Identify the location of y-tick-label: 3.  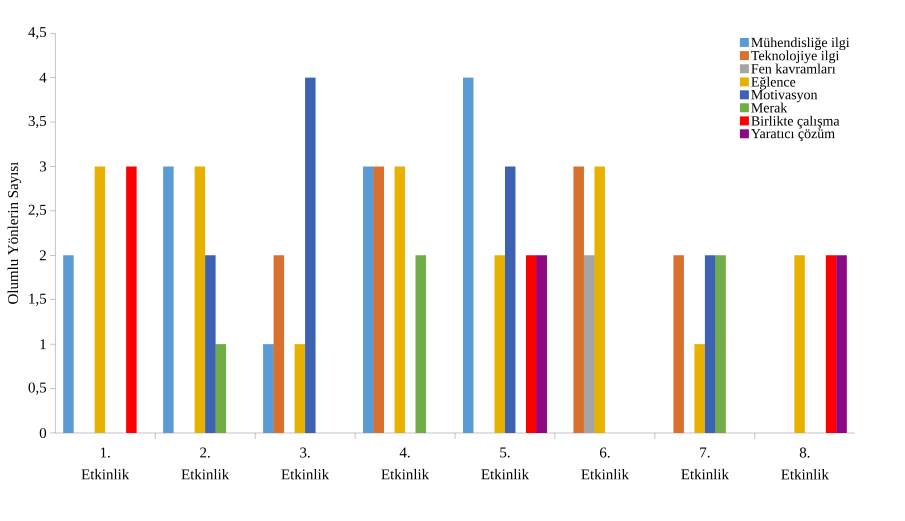
(43, 166).